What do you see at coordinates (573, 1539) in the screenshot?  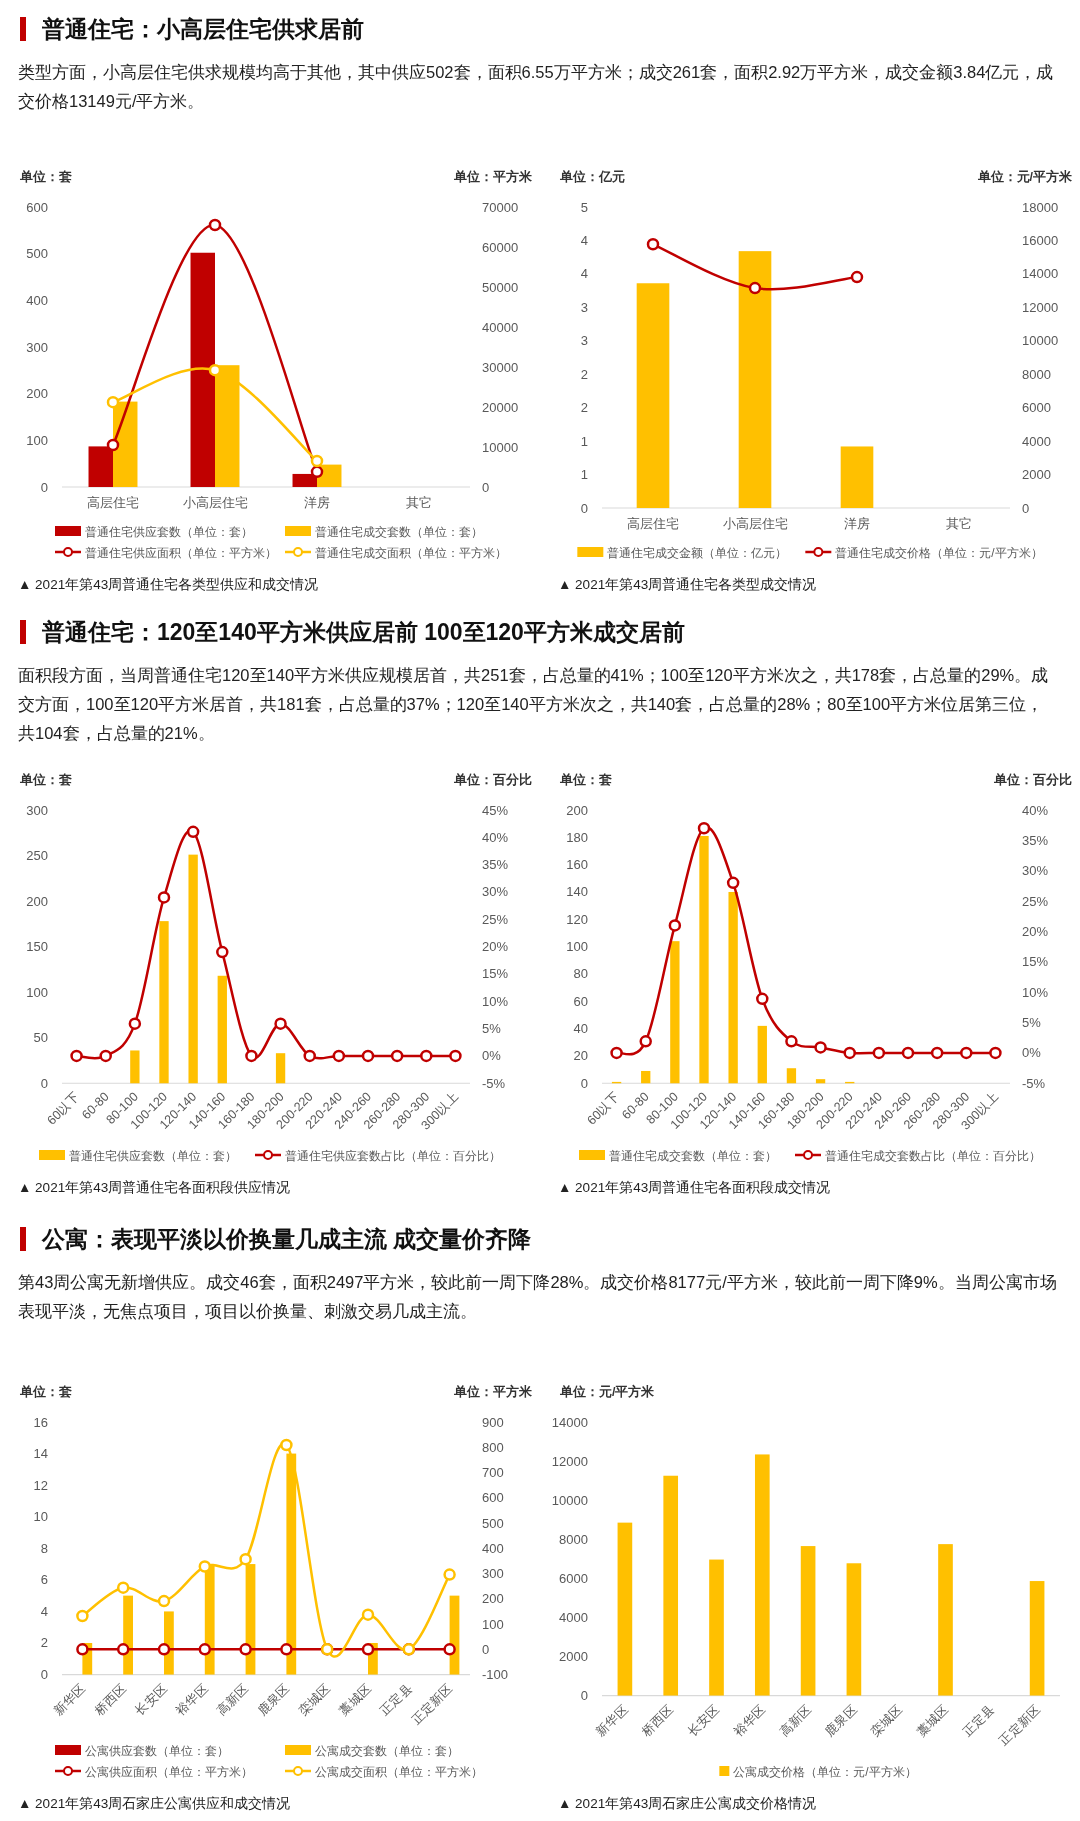 I see `y-tick-label: 8000` at bounding box center [573, 1539].